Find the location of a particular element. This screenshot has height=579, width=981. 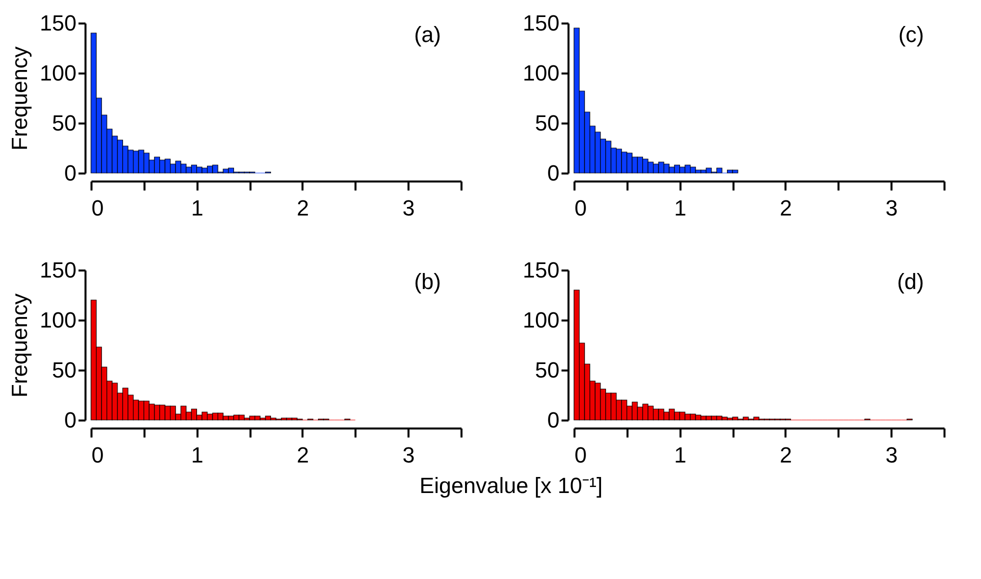

annotation: (c) is located at coordinates (911, 34).